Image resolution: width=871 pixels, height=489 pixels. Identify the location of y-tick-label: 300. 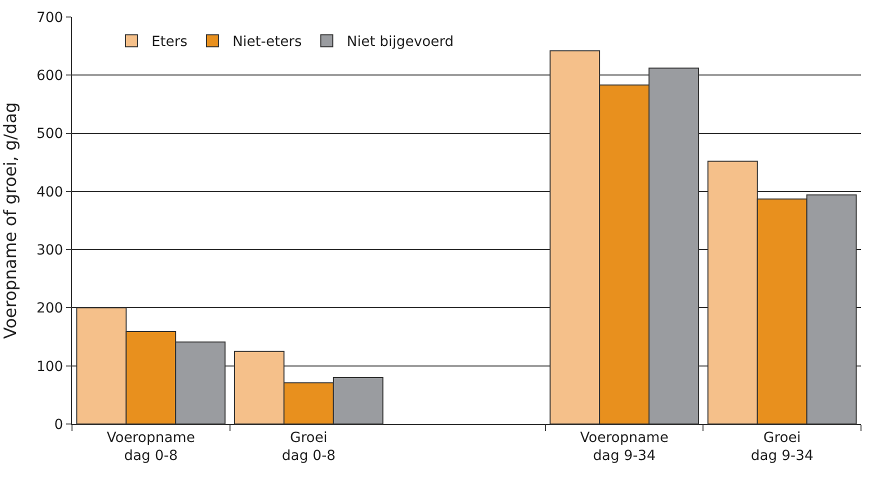
(50, 250).